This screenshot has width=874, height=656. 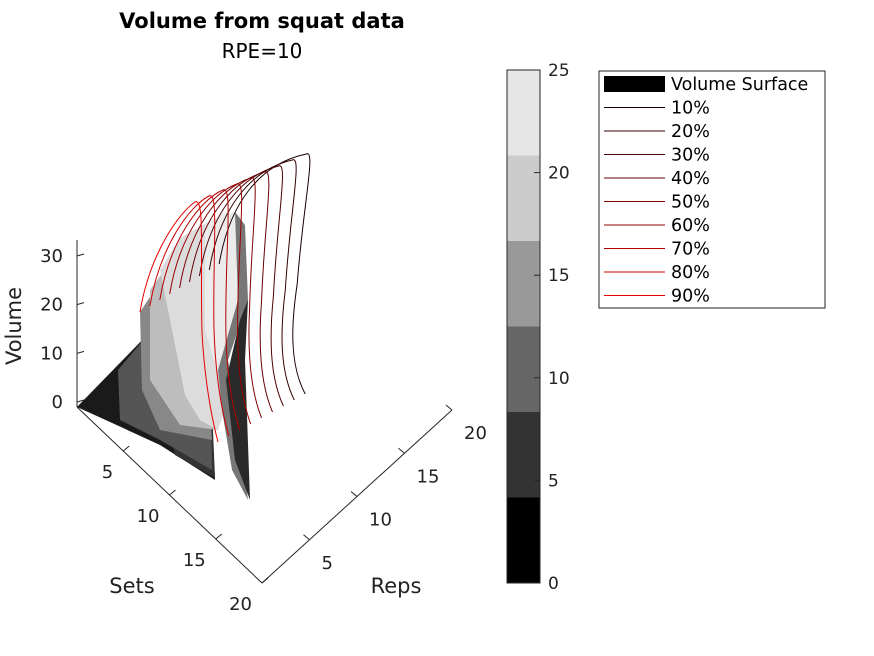 What do you see at coordinates (634, 84) in the screenshot?
I see `legend-swatch` at bounding box center [634, 84].